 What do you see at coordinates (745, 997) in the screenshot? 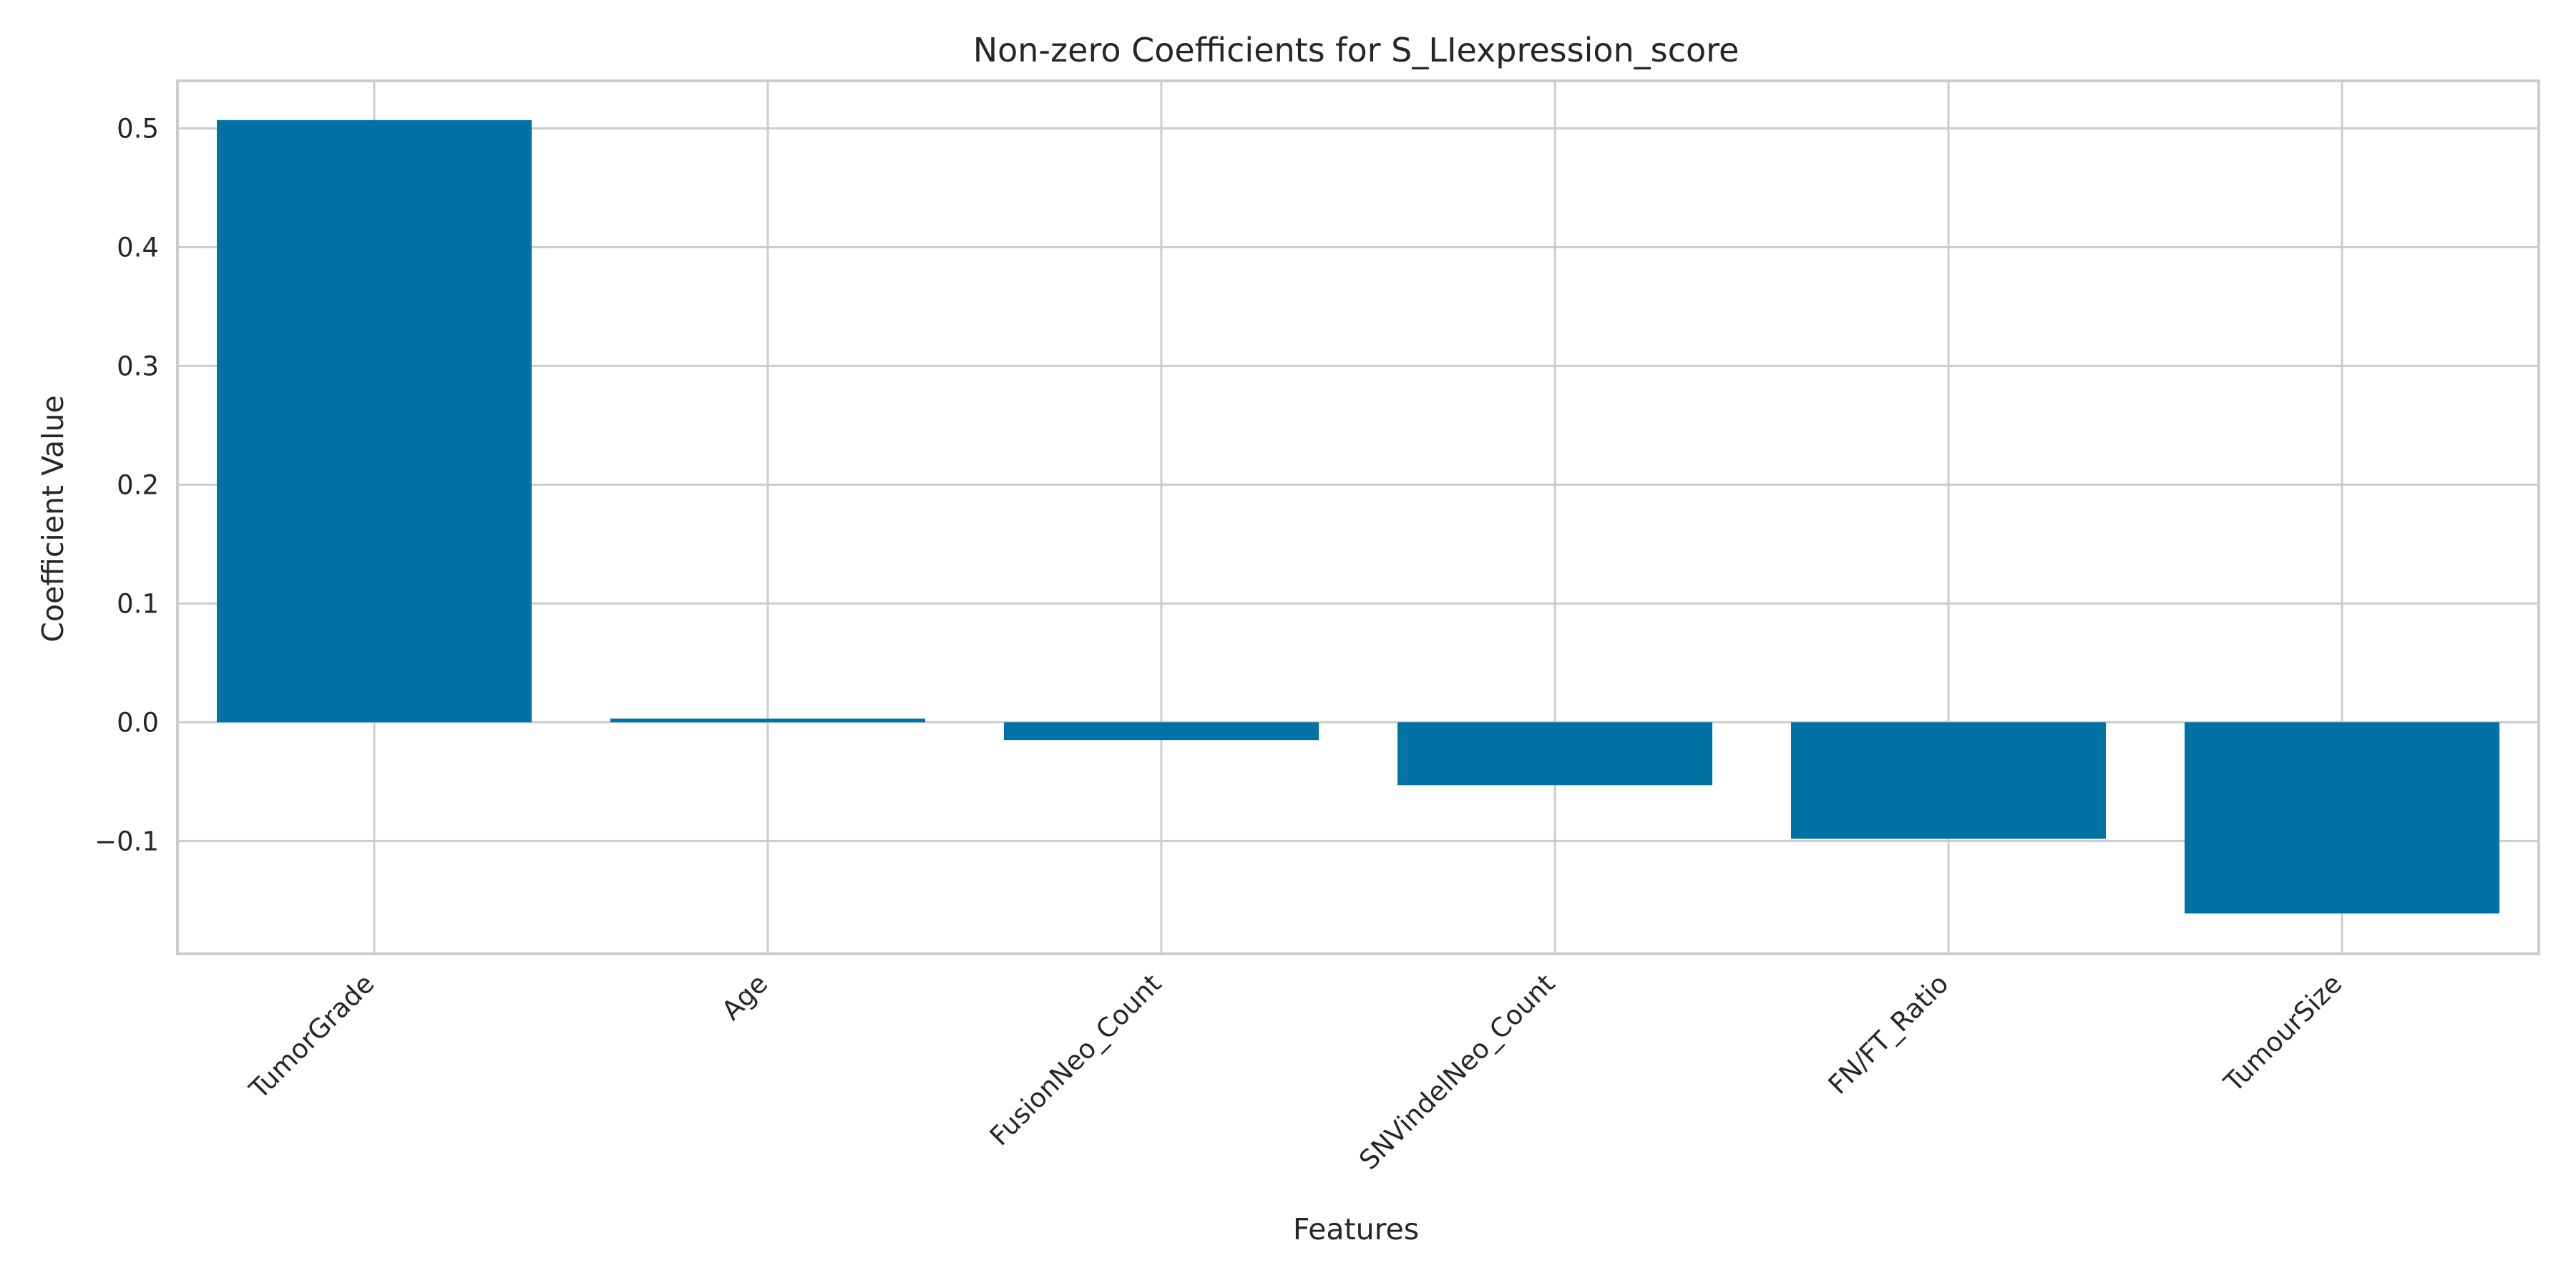
I see `x-tick-label: Age` at bounding box center [745, 997].